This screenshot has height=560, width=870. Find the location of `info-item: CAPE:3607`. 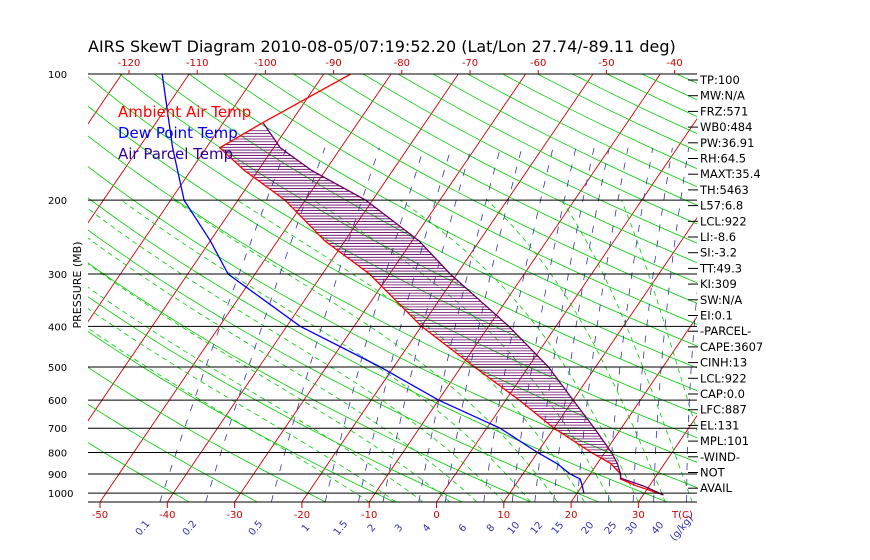

info-item: CAPE:3607 is located at coordinates (731, 347).